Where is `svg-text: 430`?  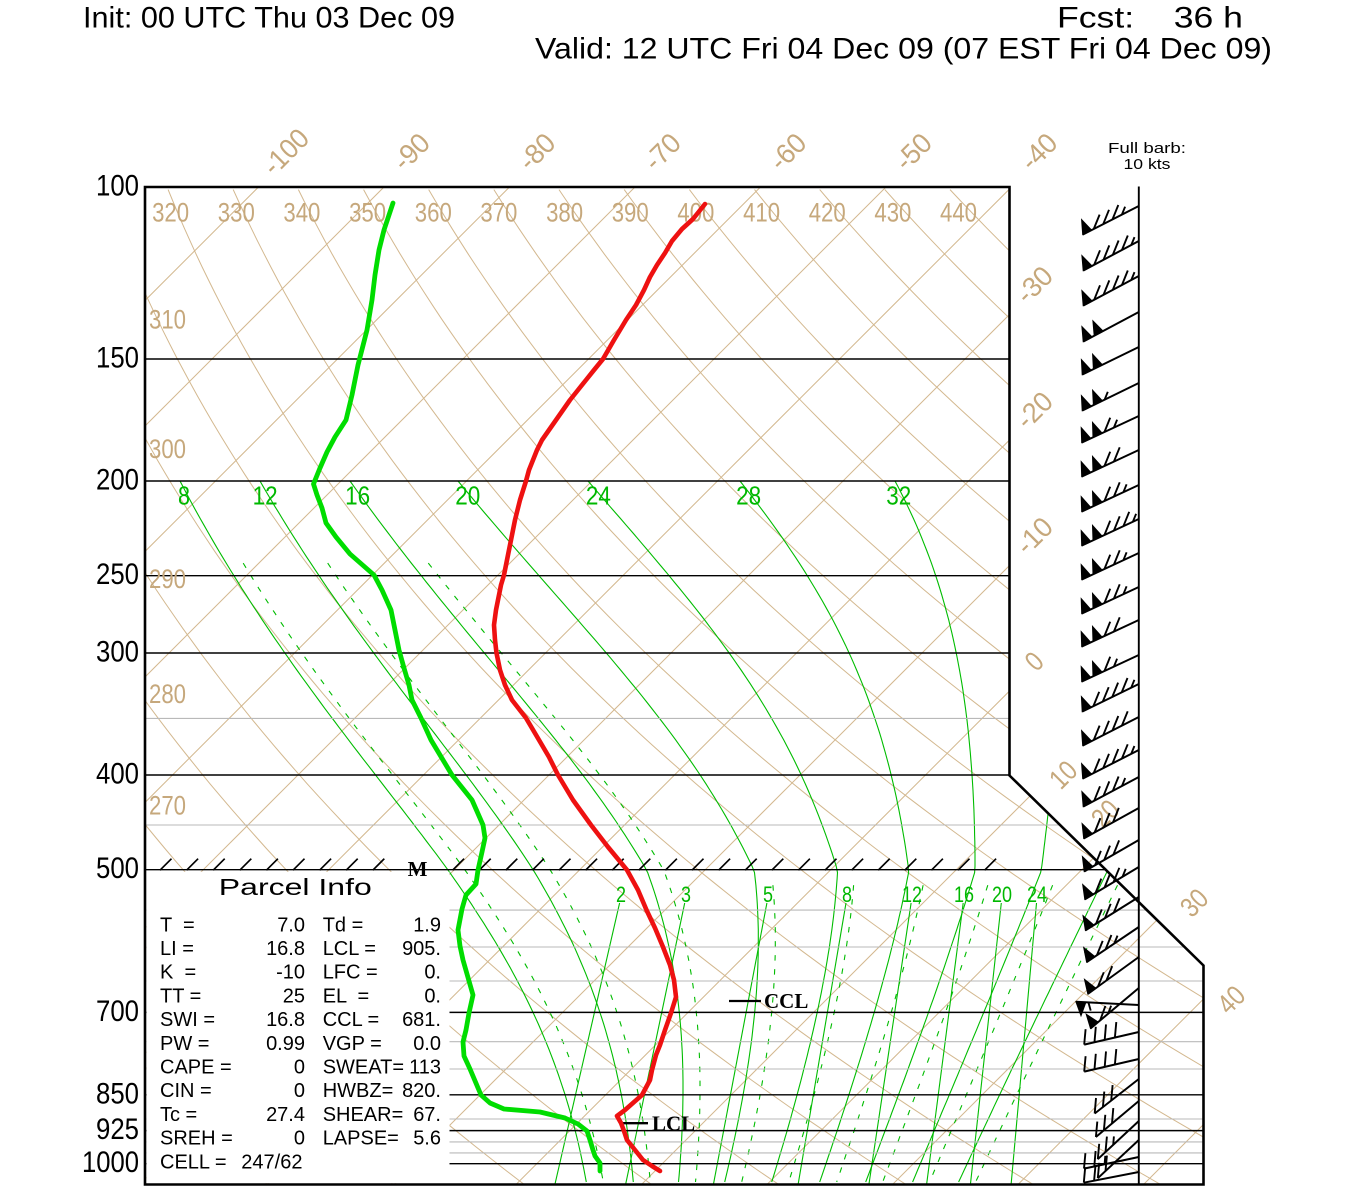 svg-text: 430 is located at coordinates (892, 213).